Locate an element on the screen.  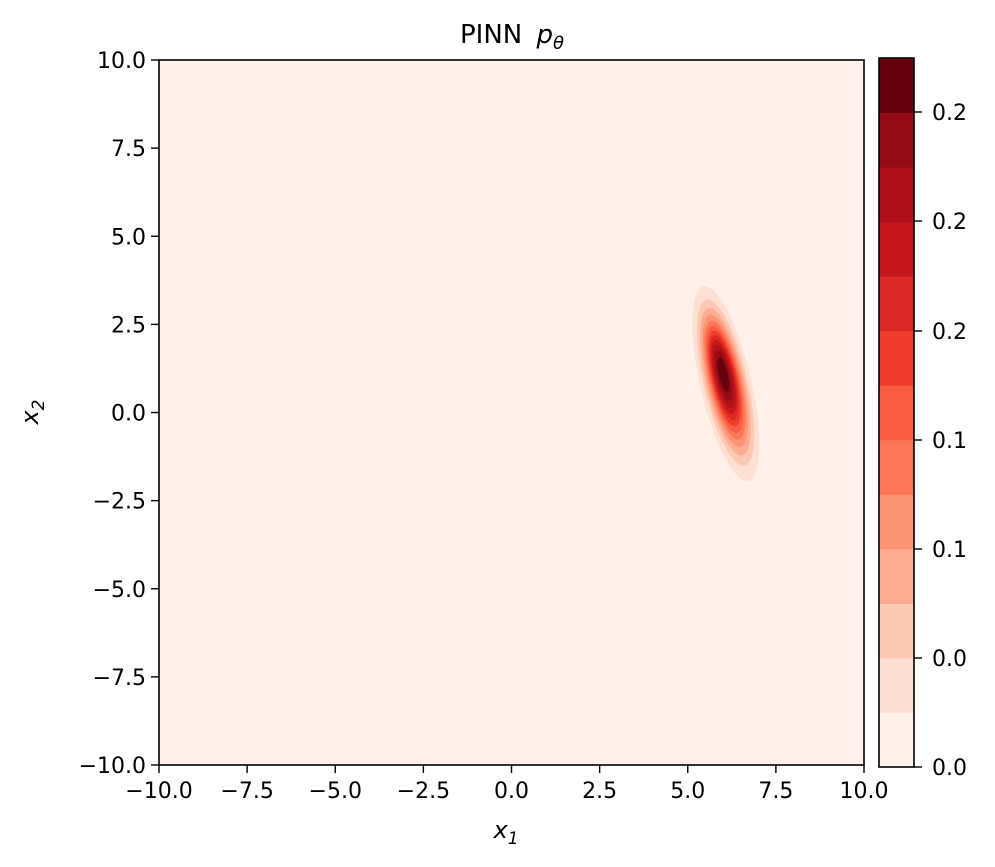
contour-layers is located at coordinates (726, 383).